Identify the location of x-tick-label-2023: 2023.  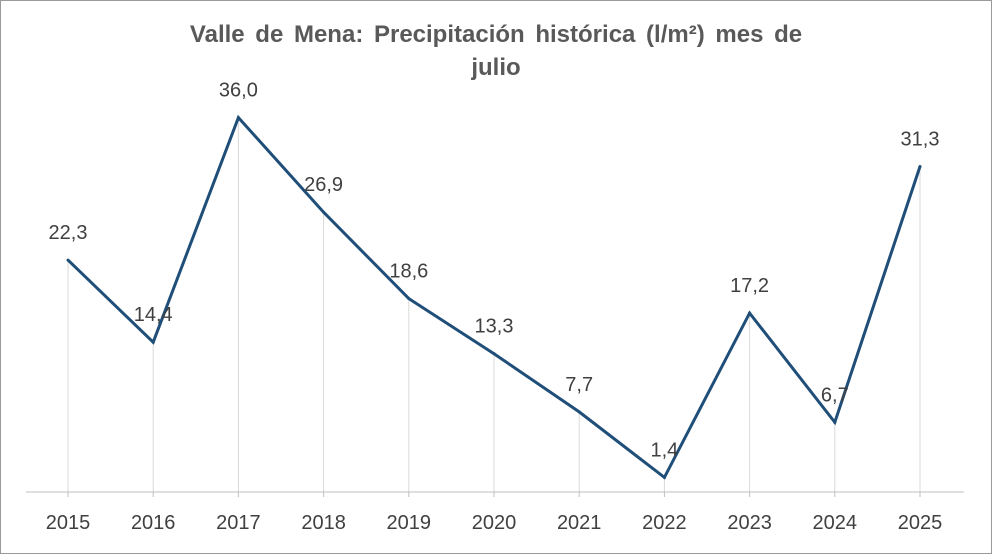
(749, 523).